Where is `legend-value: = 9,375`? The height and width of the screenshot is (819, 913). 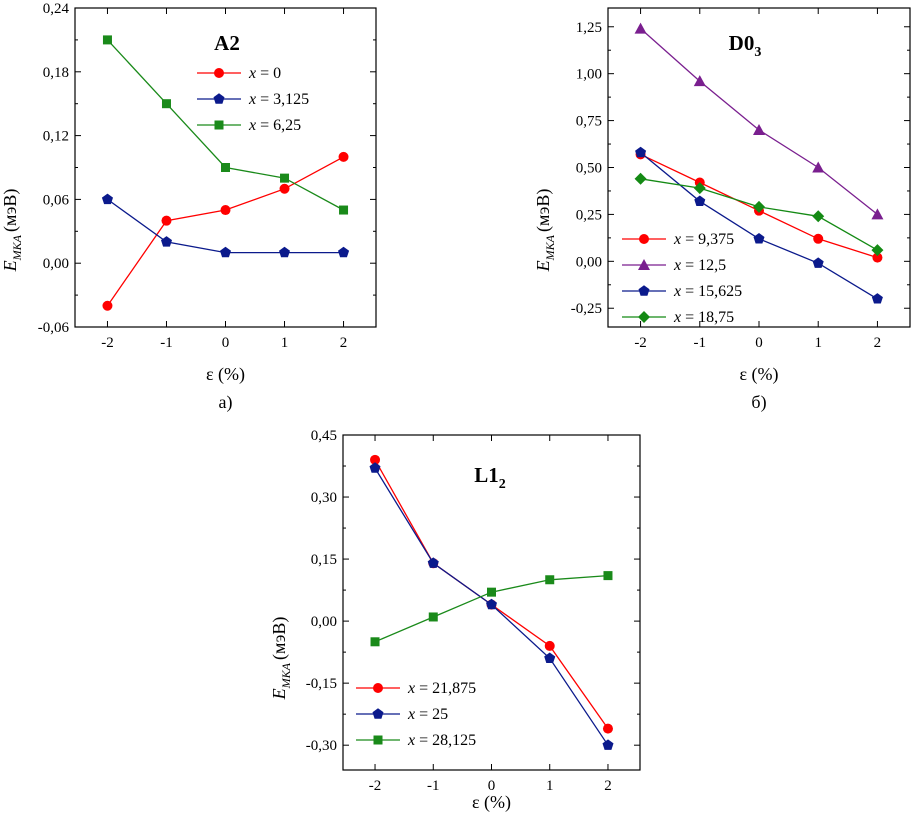
legend-value: = 9,375 is located at coordinates (707, 239).